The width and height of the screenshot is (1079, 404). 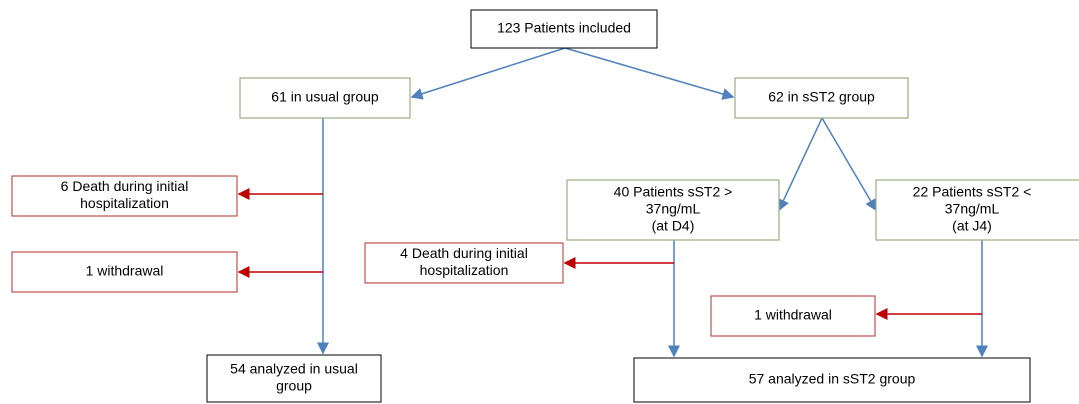 I want to click on node-label: (at J4), so click(x=972, y=226).